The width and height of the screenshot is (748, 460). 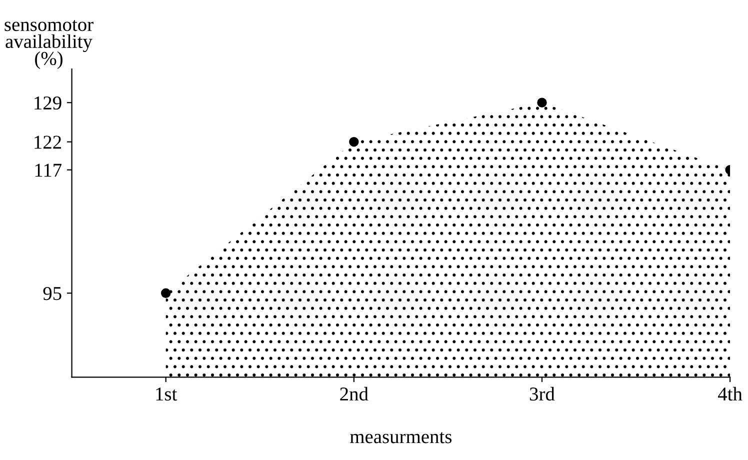 I want to click on y-tick-label: 117, so click(x=48, y=170).